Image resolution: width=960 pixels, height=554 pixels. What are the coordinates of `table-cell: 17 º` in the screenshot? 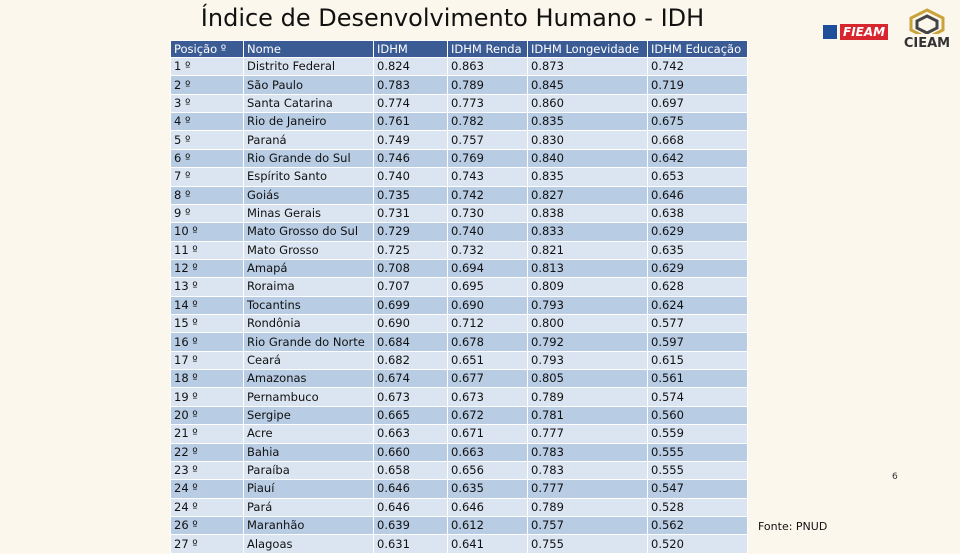 It's located at (207, 360).